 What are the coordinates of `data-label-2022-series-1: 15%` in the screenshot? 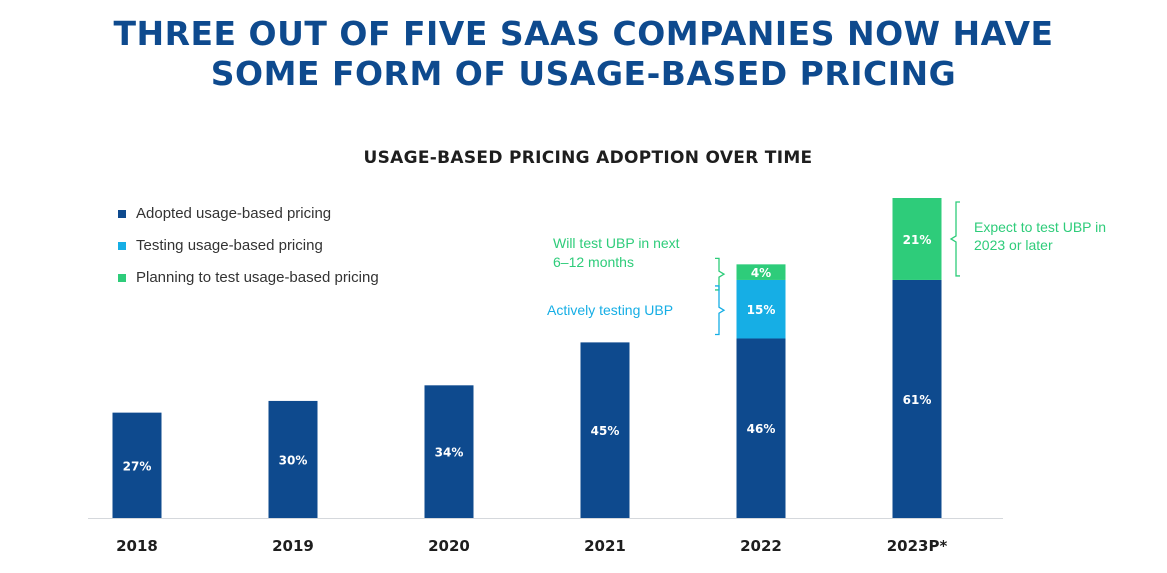 It's located at (761, 310).